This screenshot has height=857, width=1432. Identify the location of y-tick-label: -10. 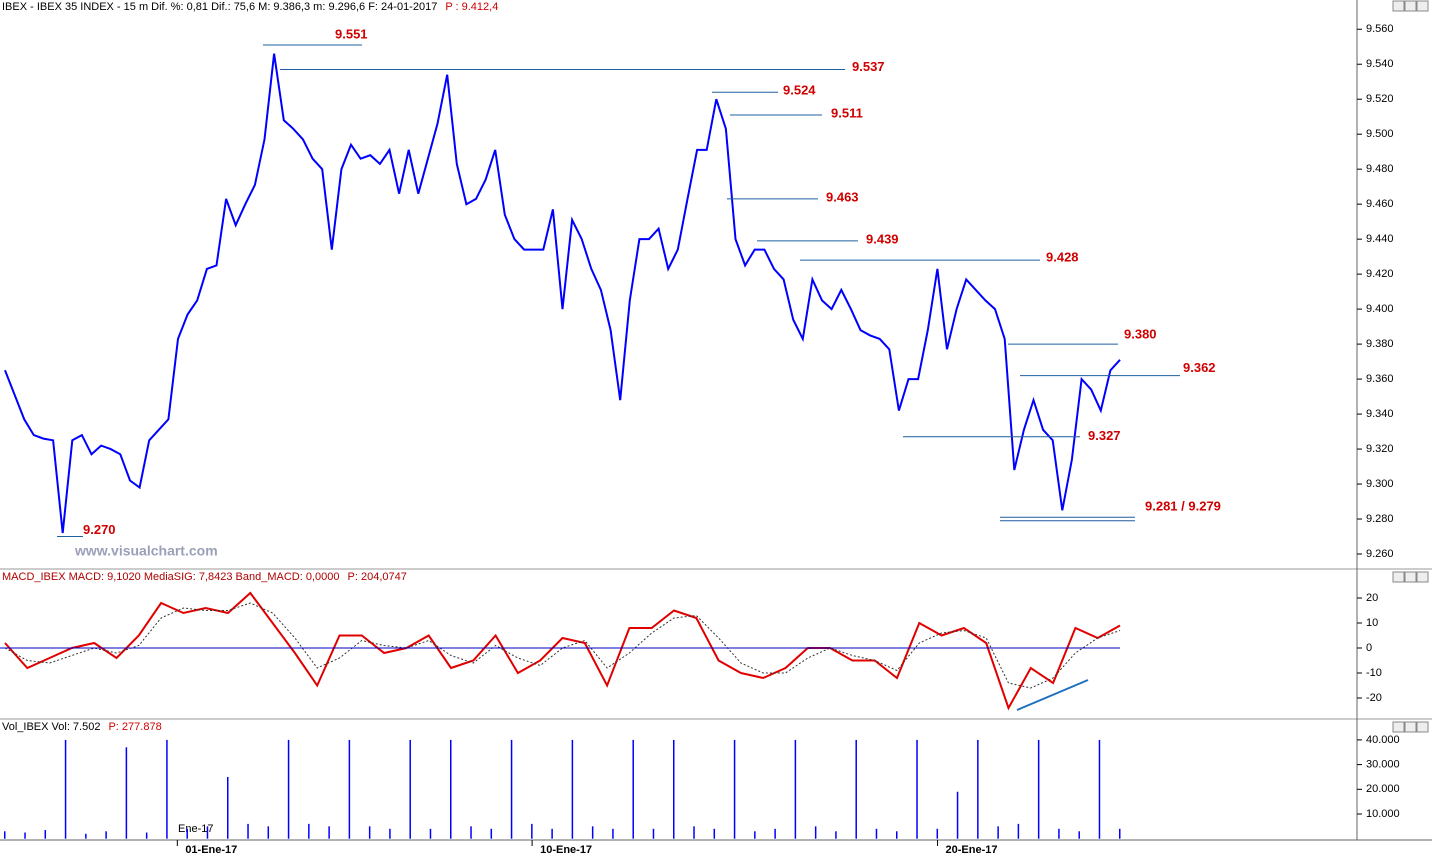
(1374, 673).